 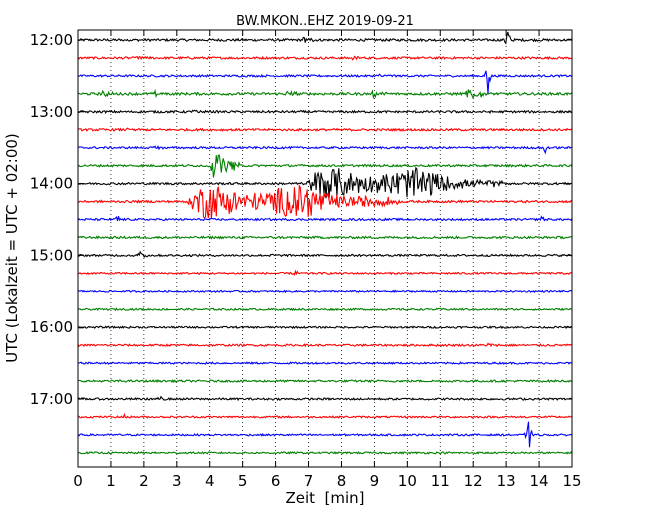 I want to click on y-axis-label: UTC (Lokalzeit = UTC + 02:00), so click(x=12, y=248).